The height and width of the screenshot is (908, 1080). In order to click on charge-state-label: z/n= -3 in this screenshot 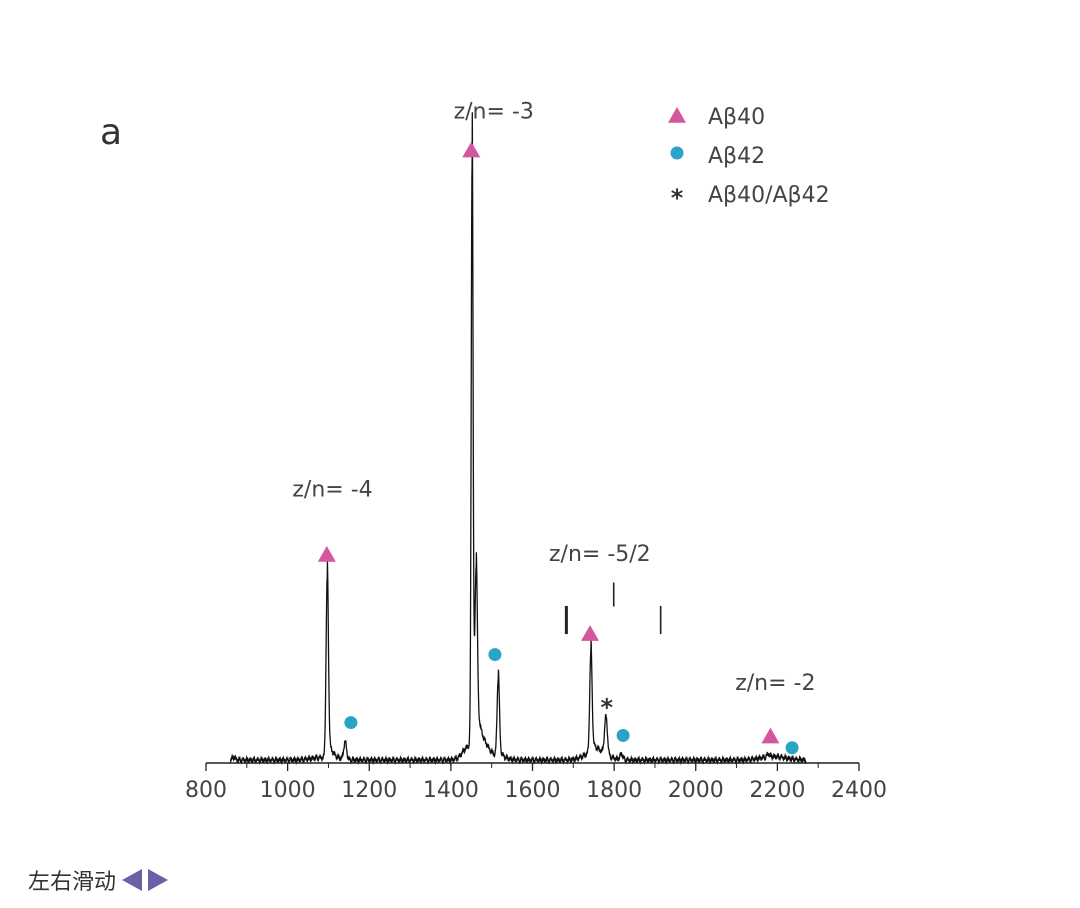, I will do `click(494, 111)`.